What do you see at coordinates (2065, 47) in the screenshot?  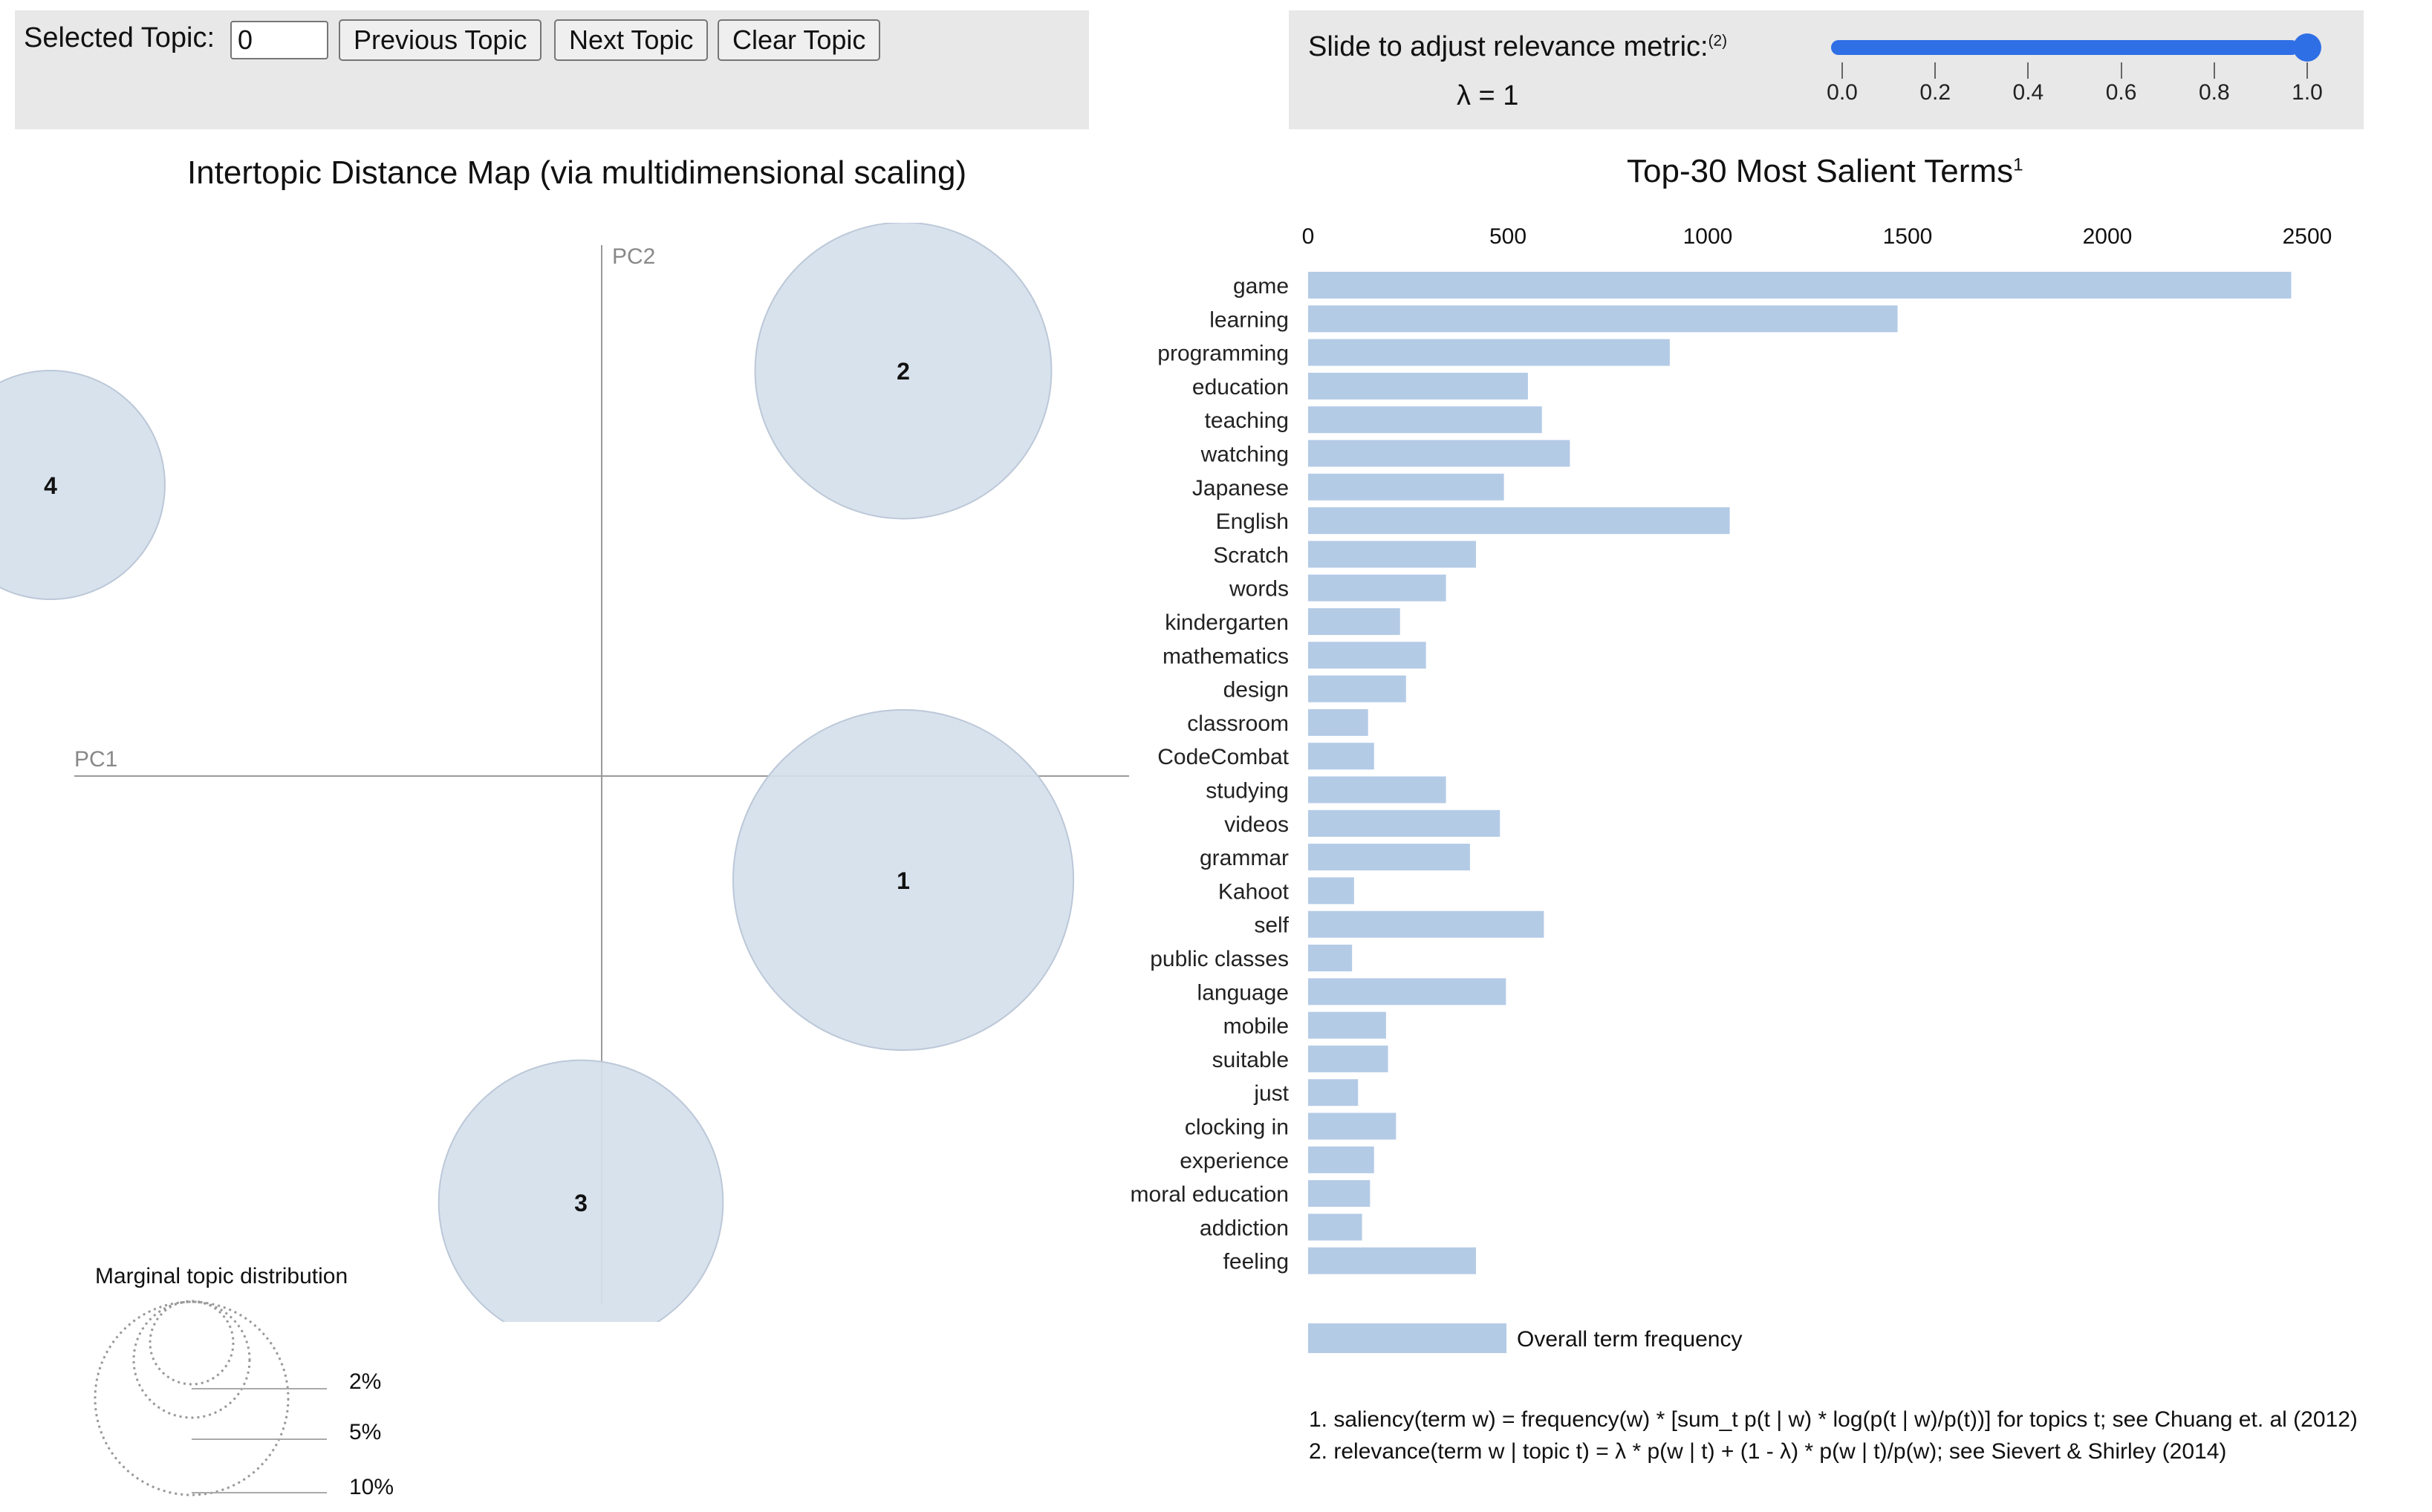 I see `relevance-slider-track` at bounding box center [2065, 47].